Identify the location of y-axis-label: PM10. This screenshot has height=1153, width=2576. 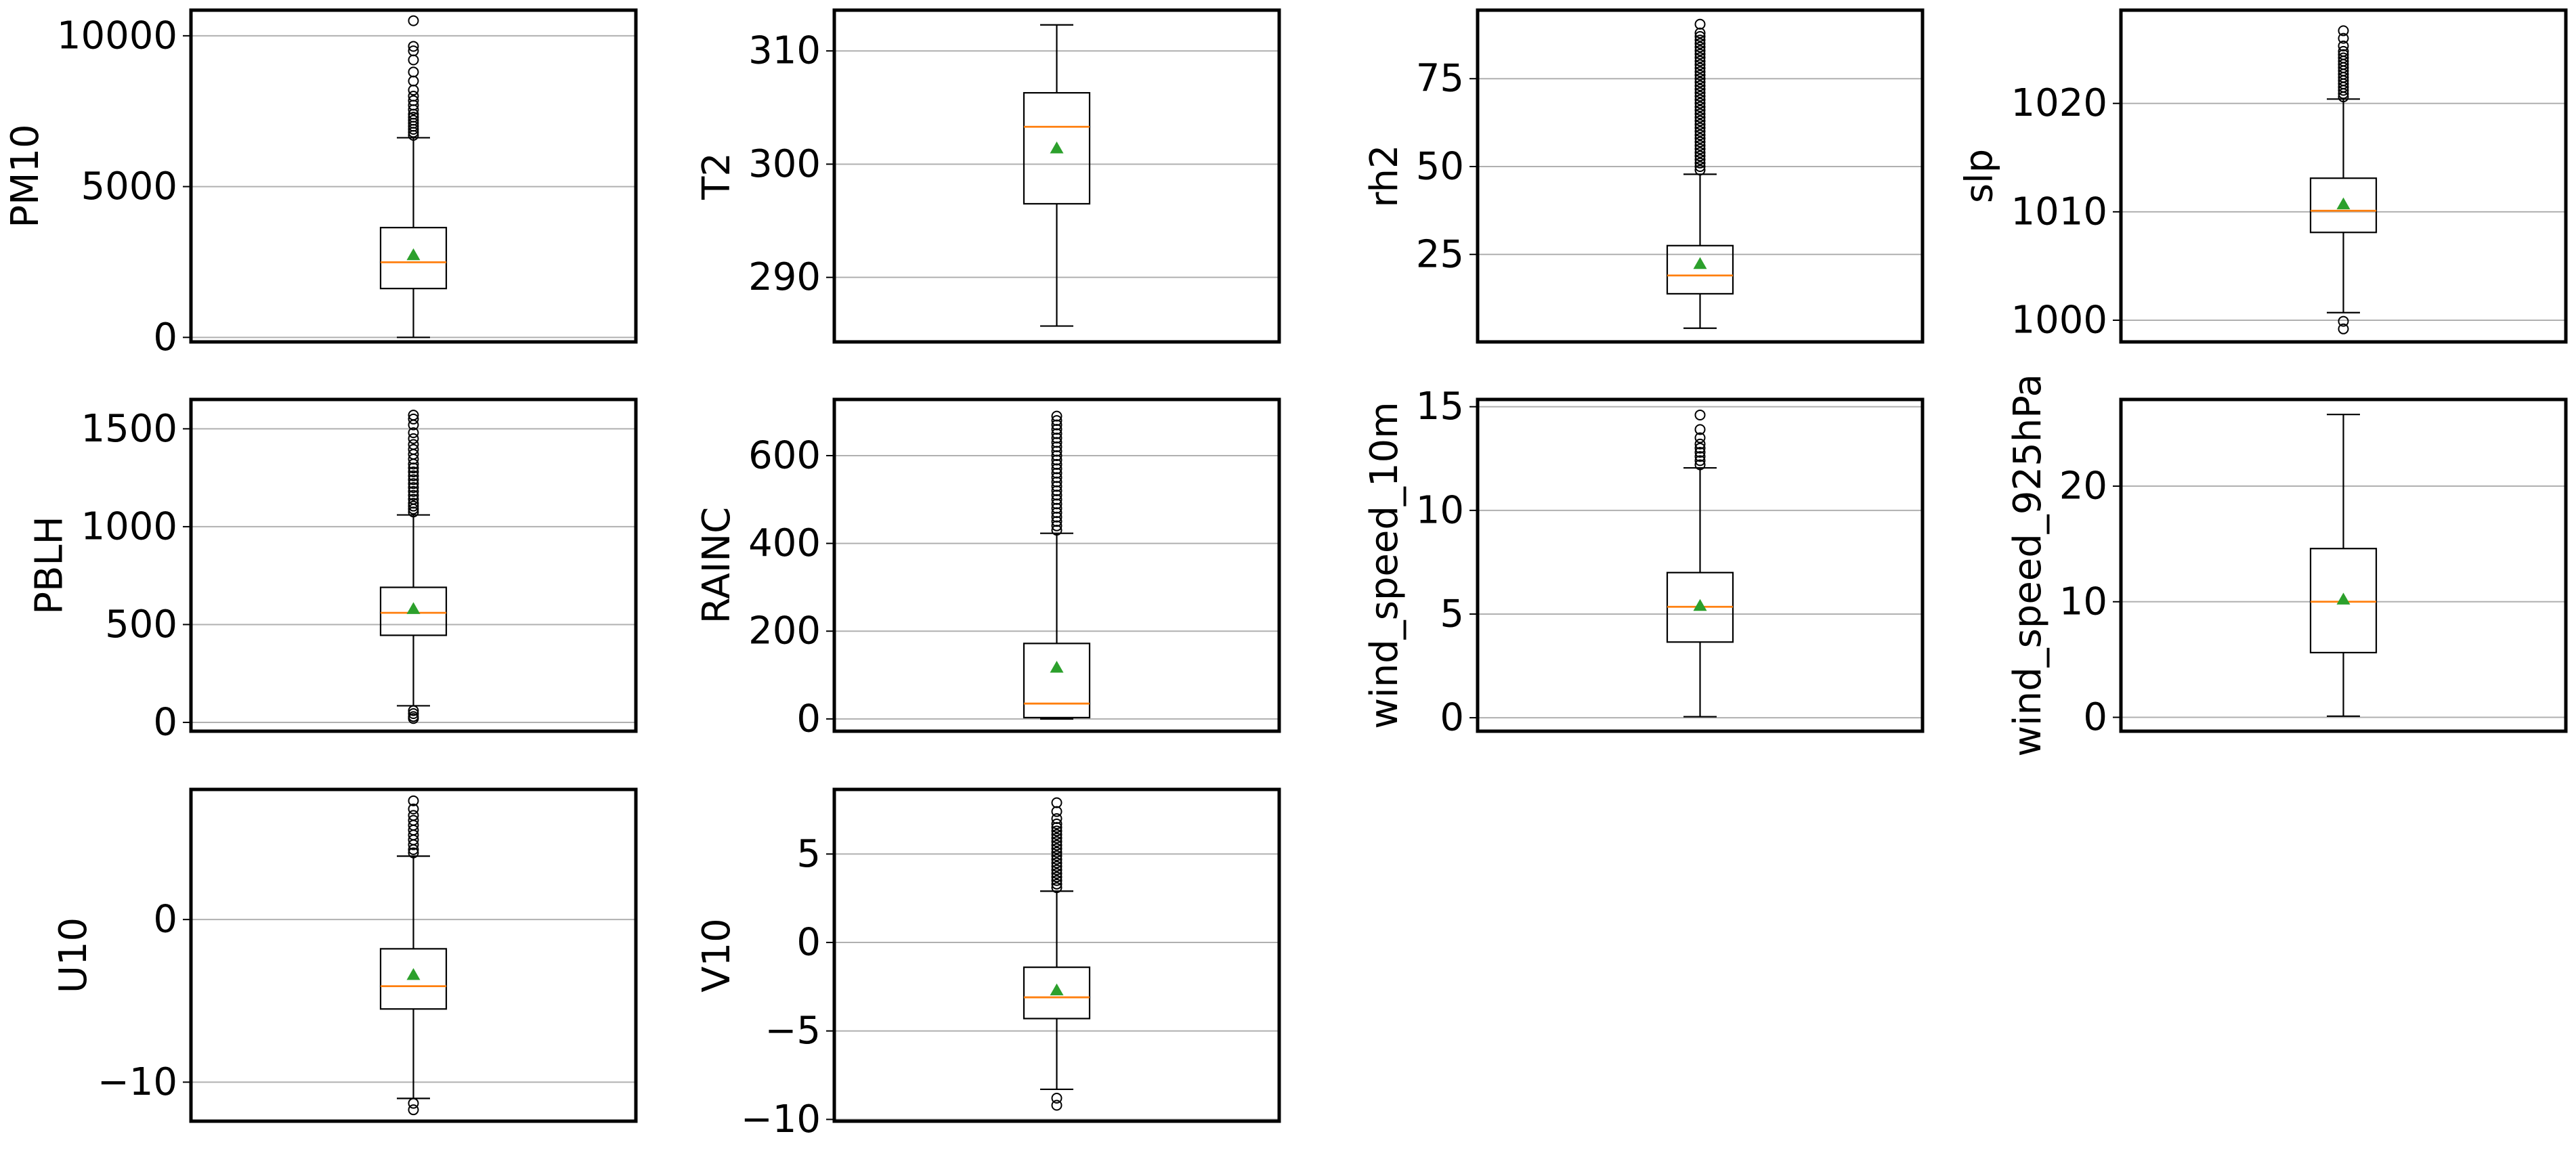
(25, 176).